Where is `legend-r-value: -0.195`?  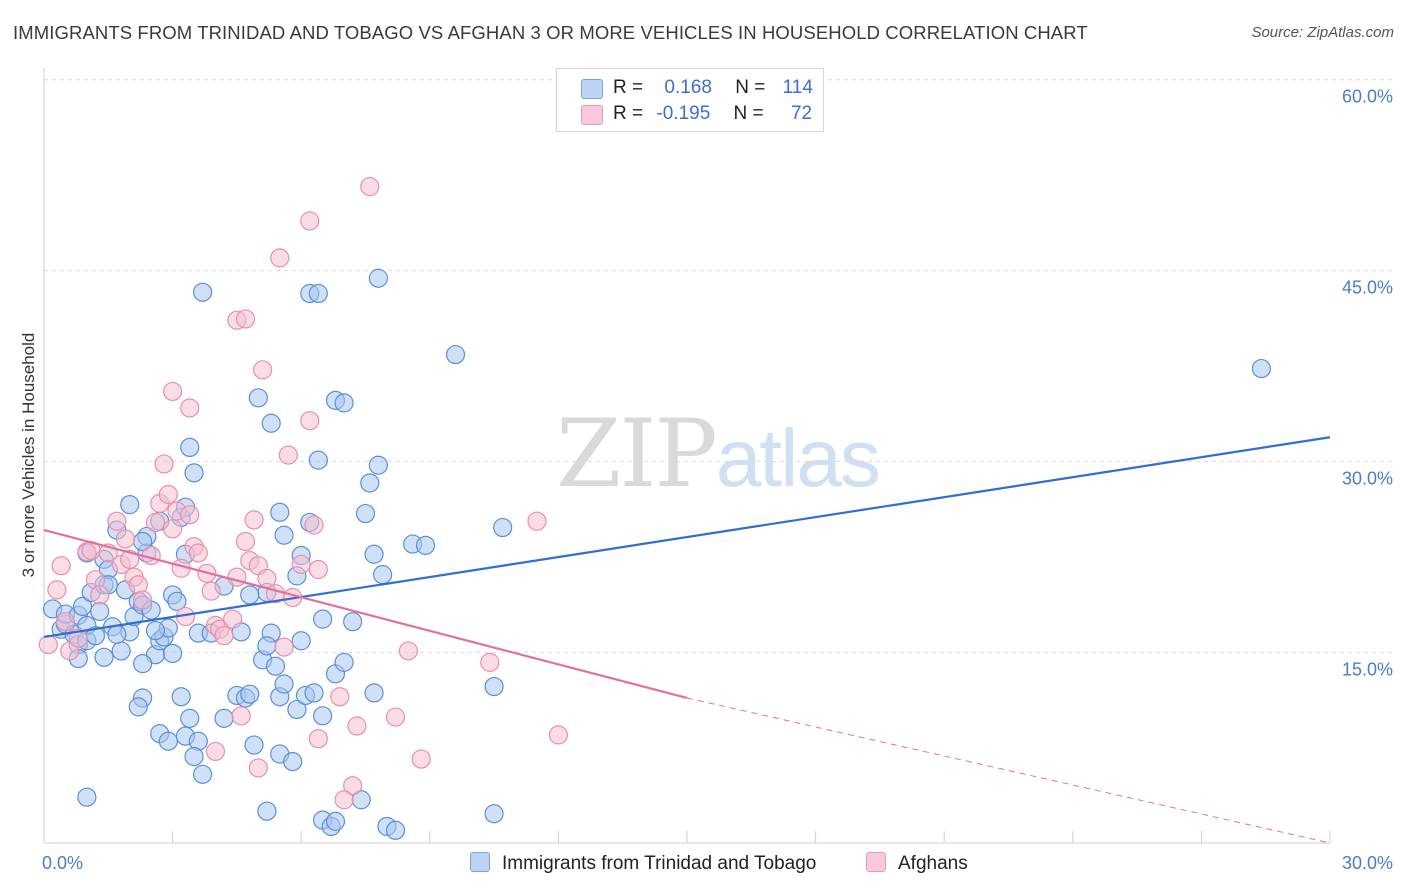 legend-r-value: -0.195 is located at coordinates (683, 113).